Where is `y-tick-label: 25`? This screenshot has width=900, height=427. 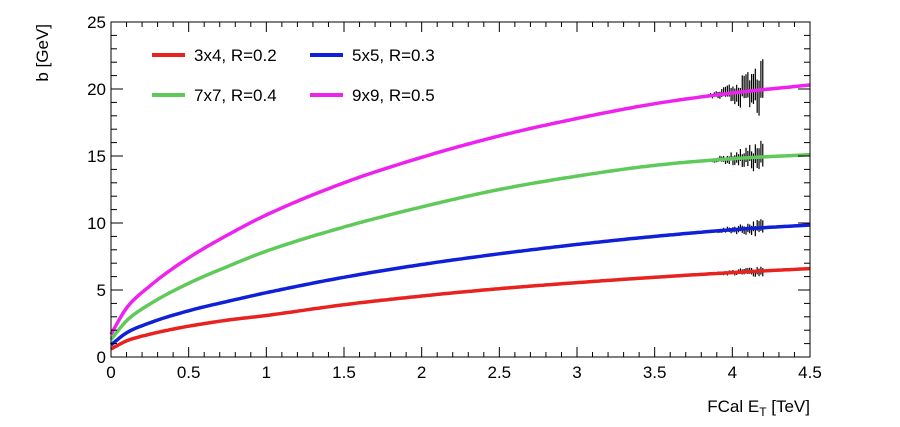
y-tick-label: 25 is located at coordinates (96, 22).